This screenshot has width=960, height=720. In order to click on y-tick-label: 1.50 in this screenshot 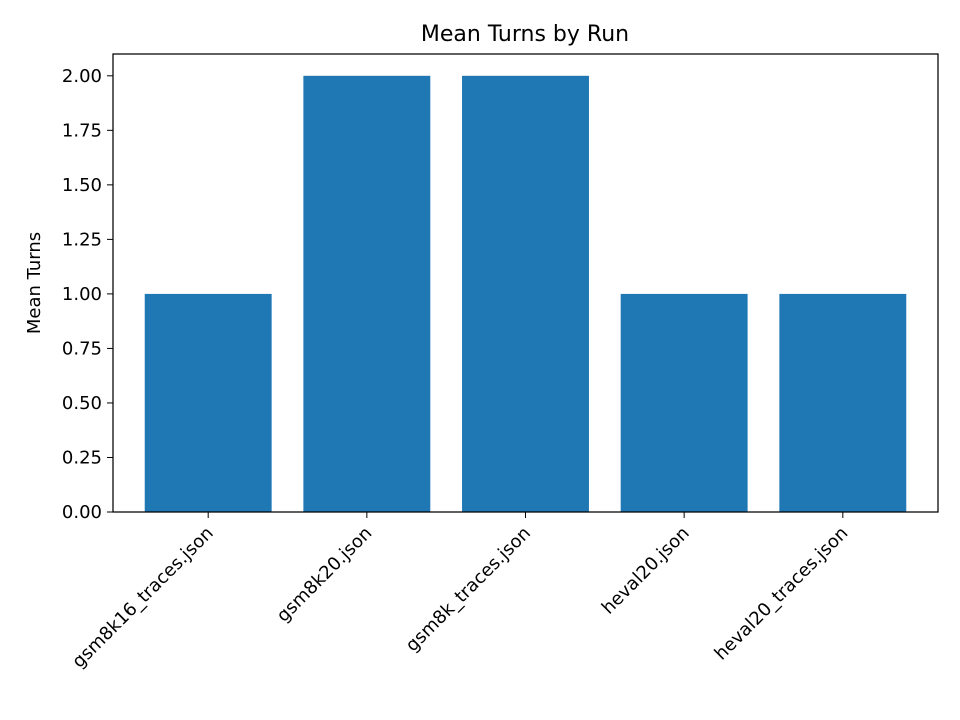, I will do `click(82, 185)`.